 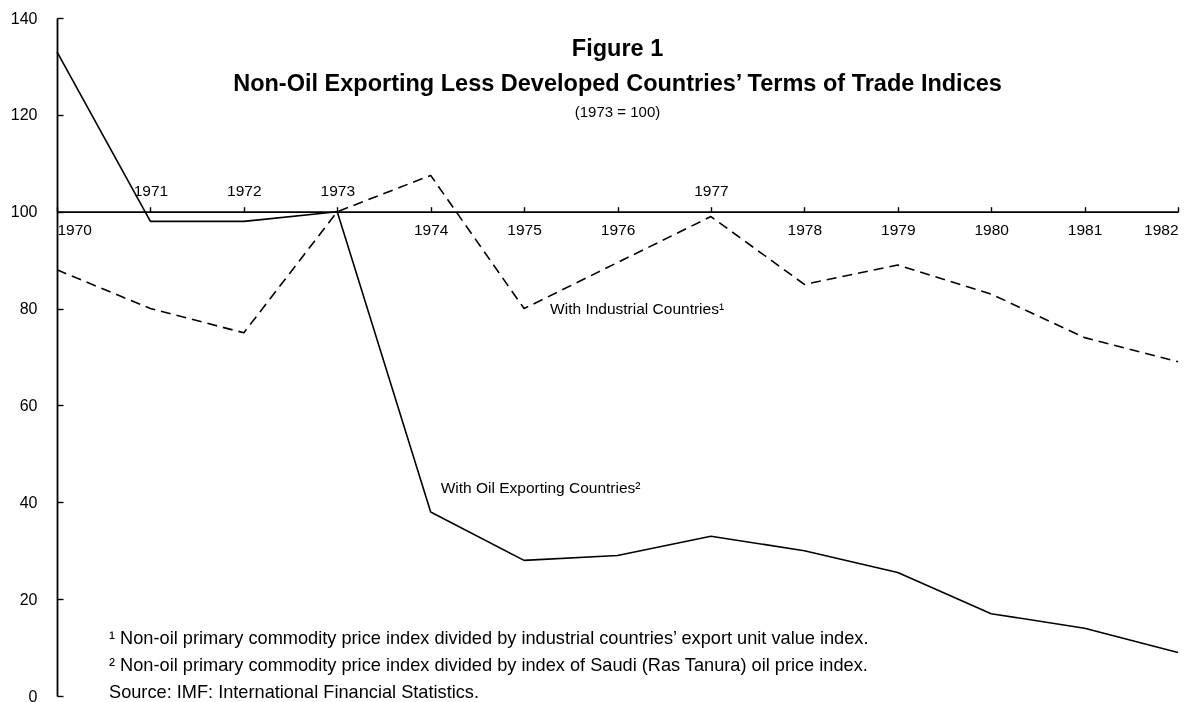 I want to click on x-tick-label: 1971, so click(x=151, y=190).